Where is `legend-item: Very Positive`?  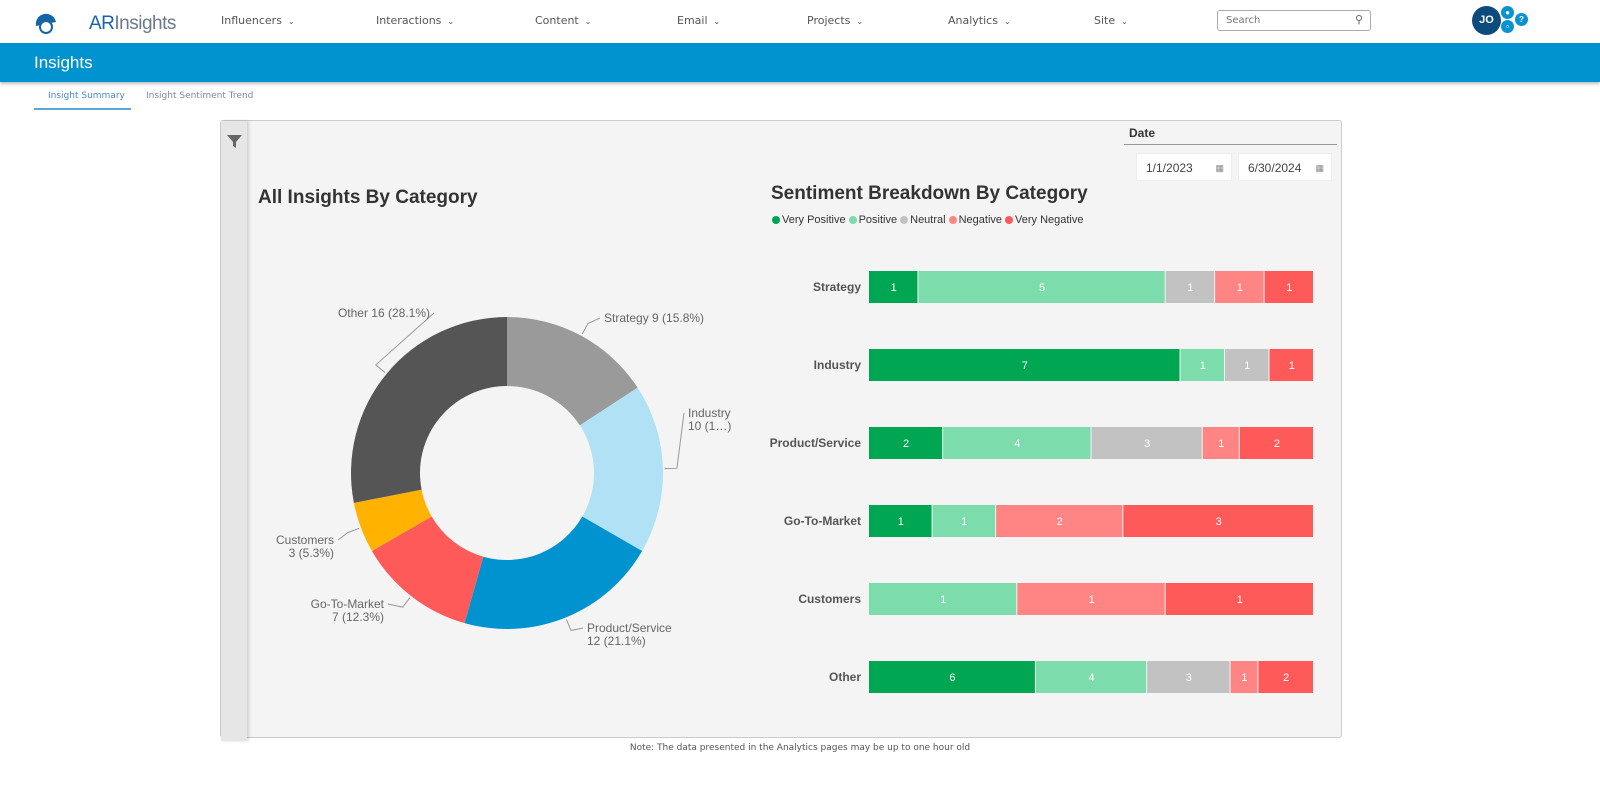 legend-item: Very Positive is located at coordinates (809, 220).